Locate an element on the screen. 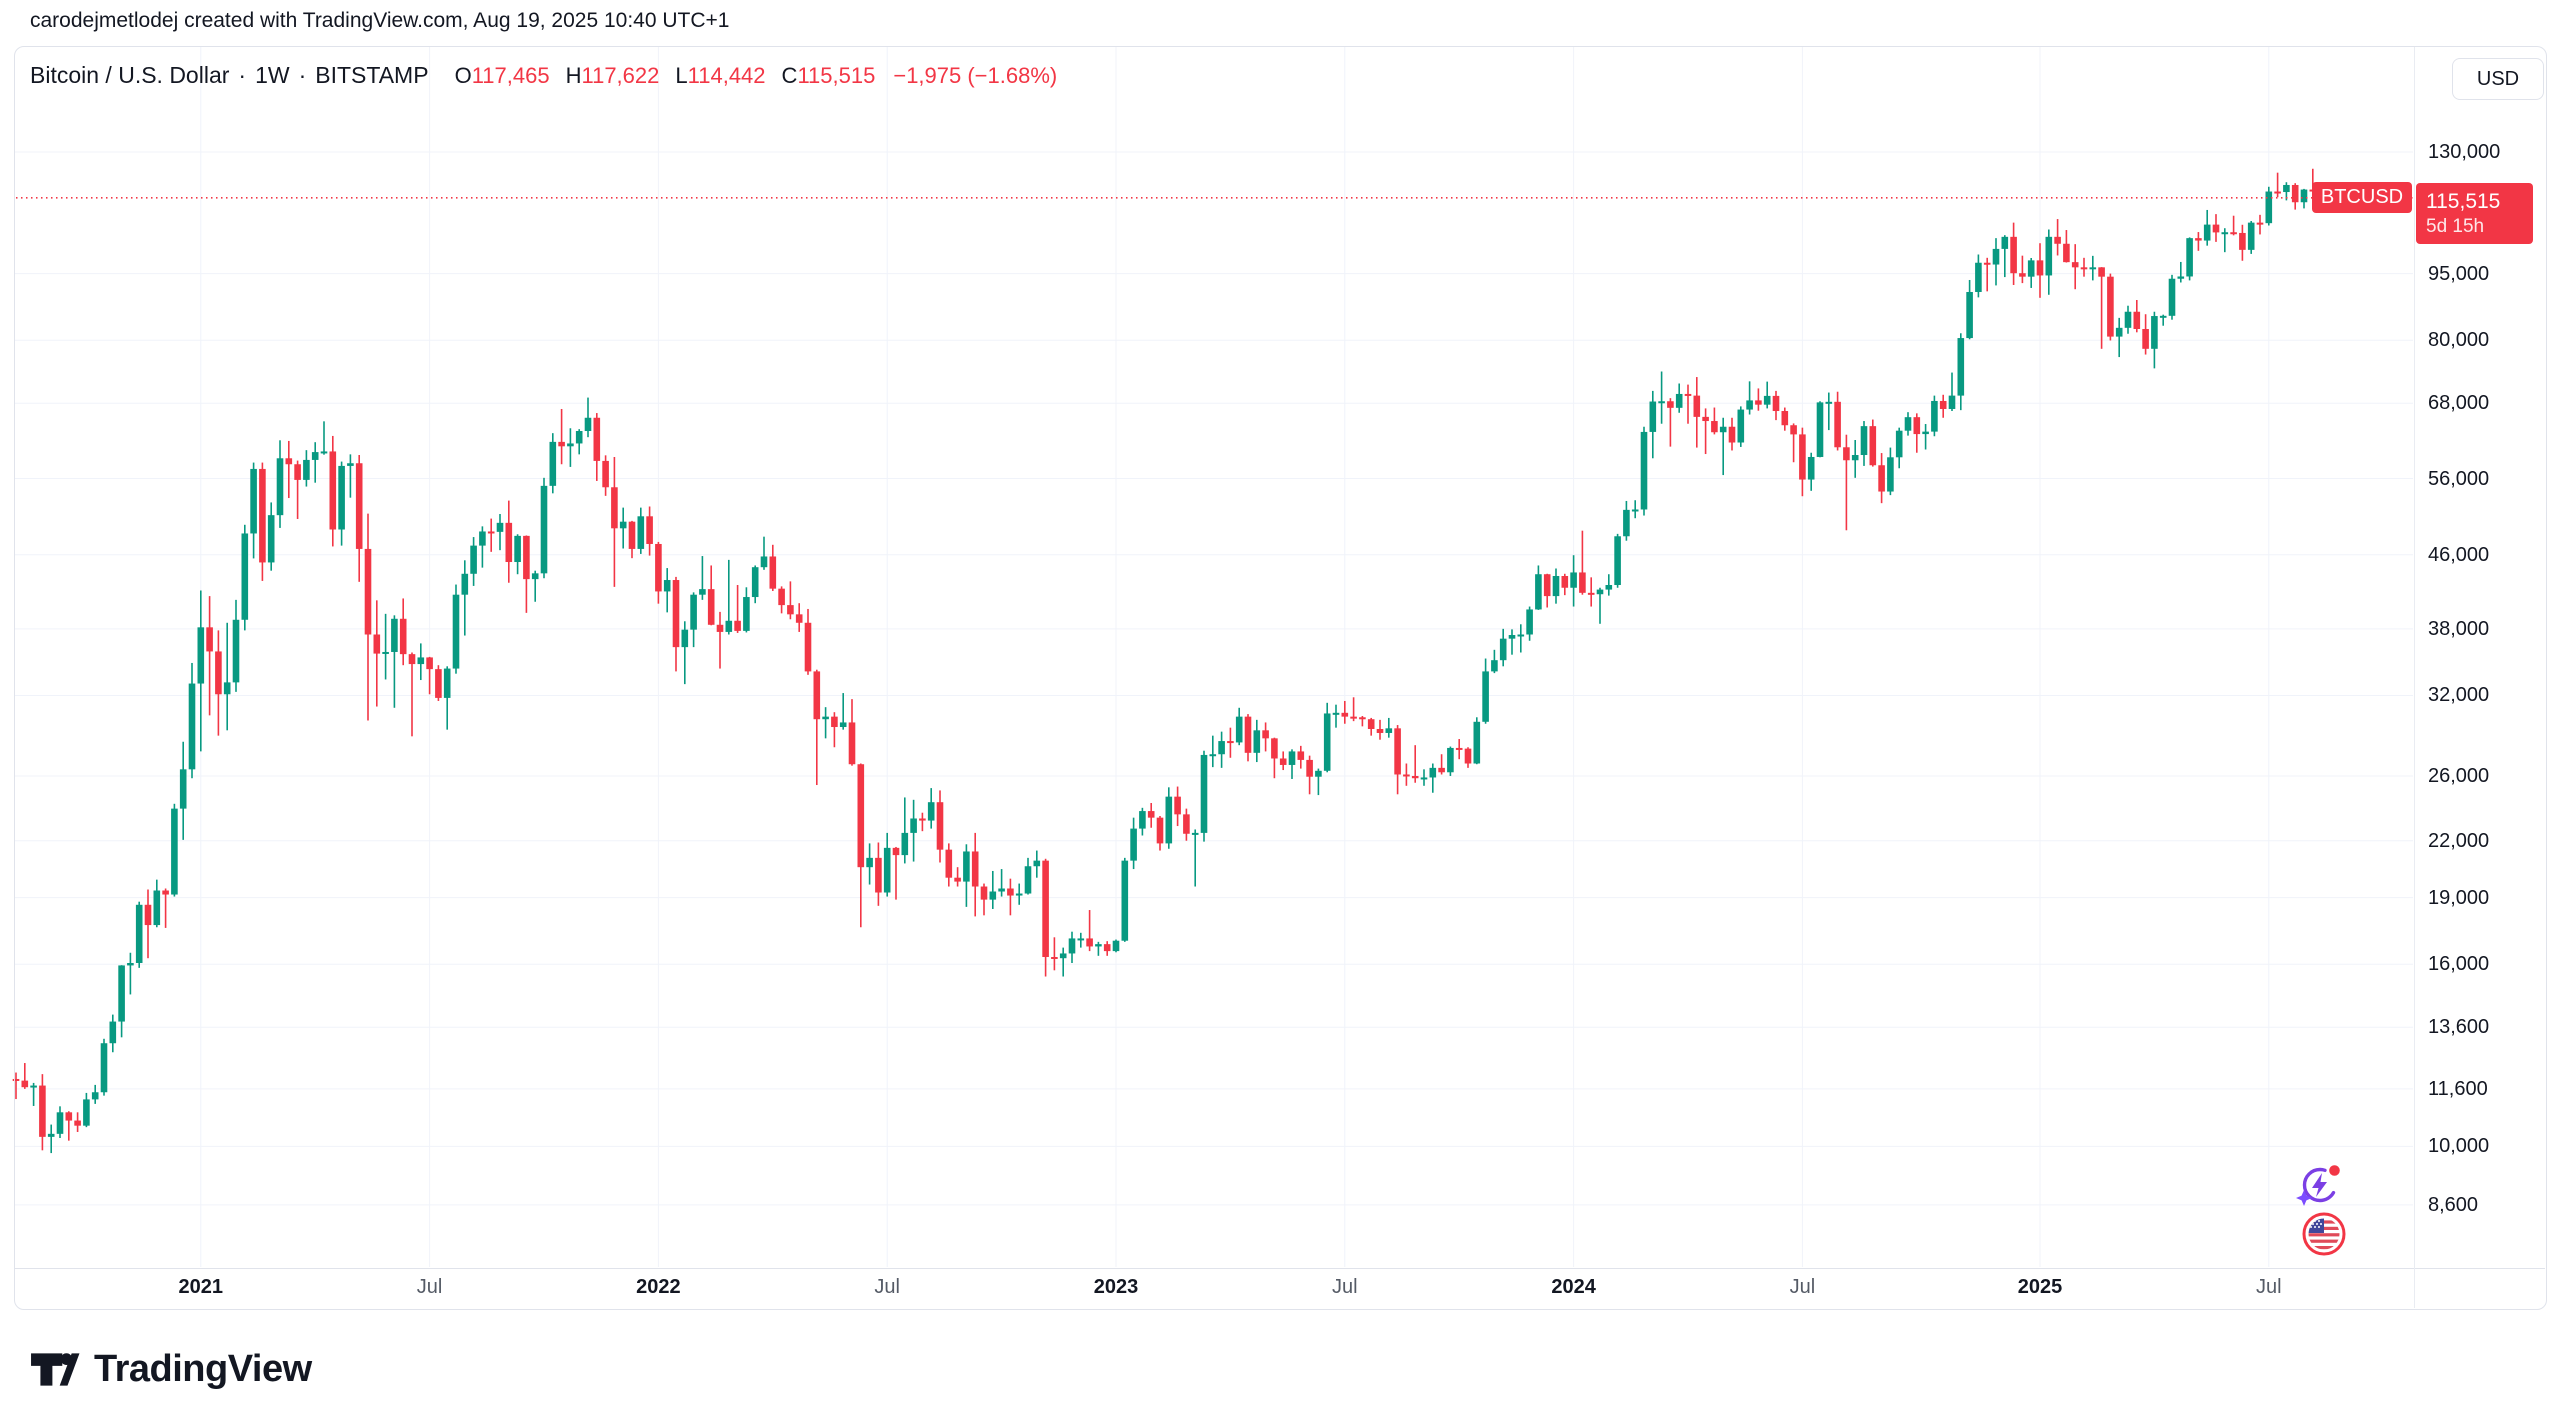 This screenshot has height=1423, width=2560. tradingview-logo: TradingView is located at coordinates (171, 1369).